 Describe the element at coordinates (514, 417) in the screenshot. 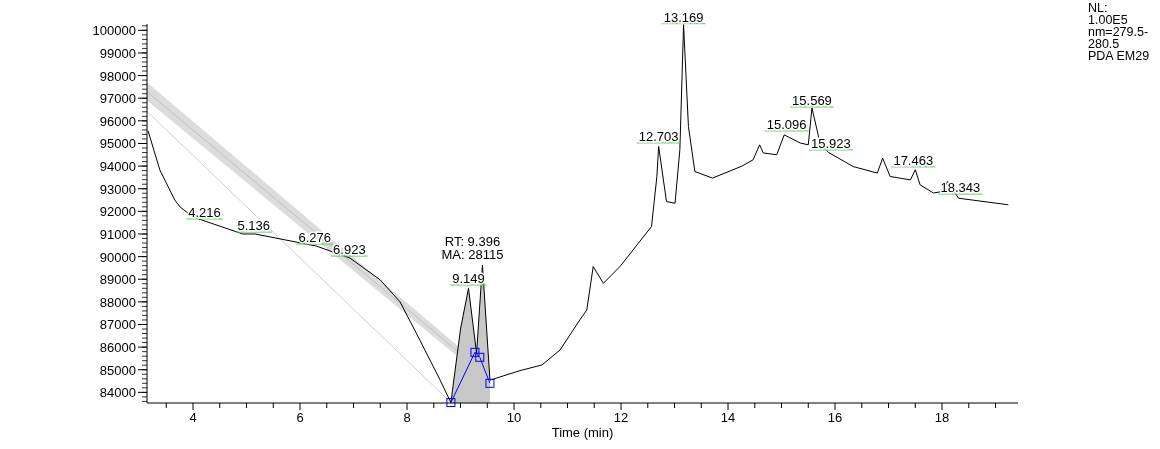

I see `x-tick-label: 10` at that location.